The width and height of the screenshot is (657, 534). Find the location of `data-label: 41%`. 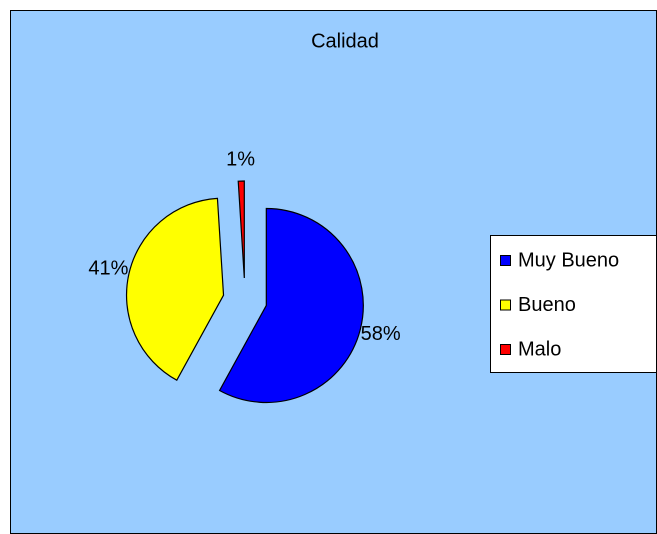

data-label: 41% is located at coordinates (108, 269).